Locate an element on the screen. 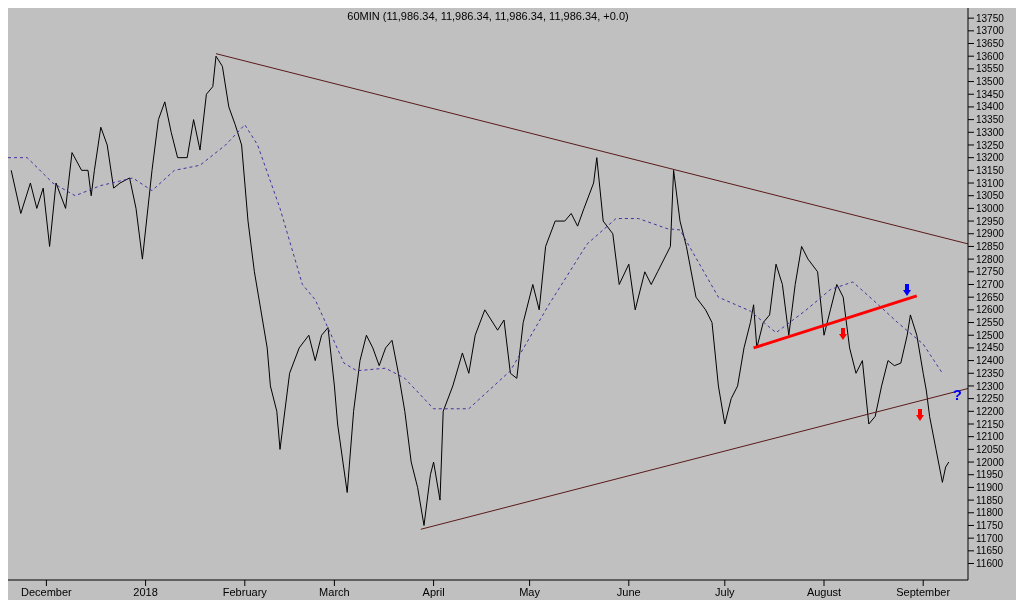  y-tick-label: 13300 is located at coordinates (990, 132).